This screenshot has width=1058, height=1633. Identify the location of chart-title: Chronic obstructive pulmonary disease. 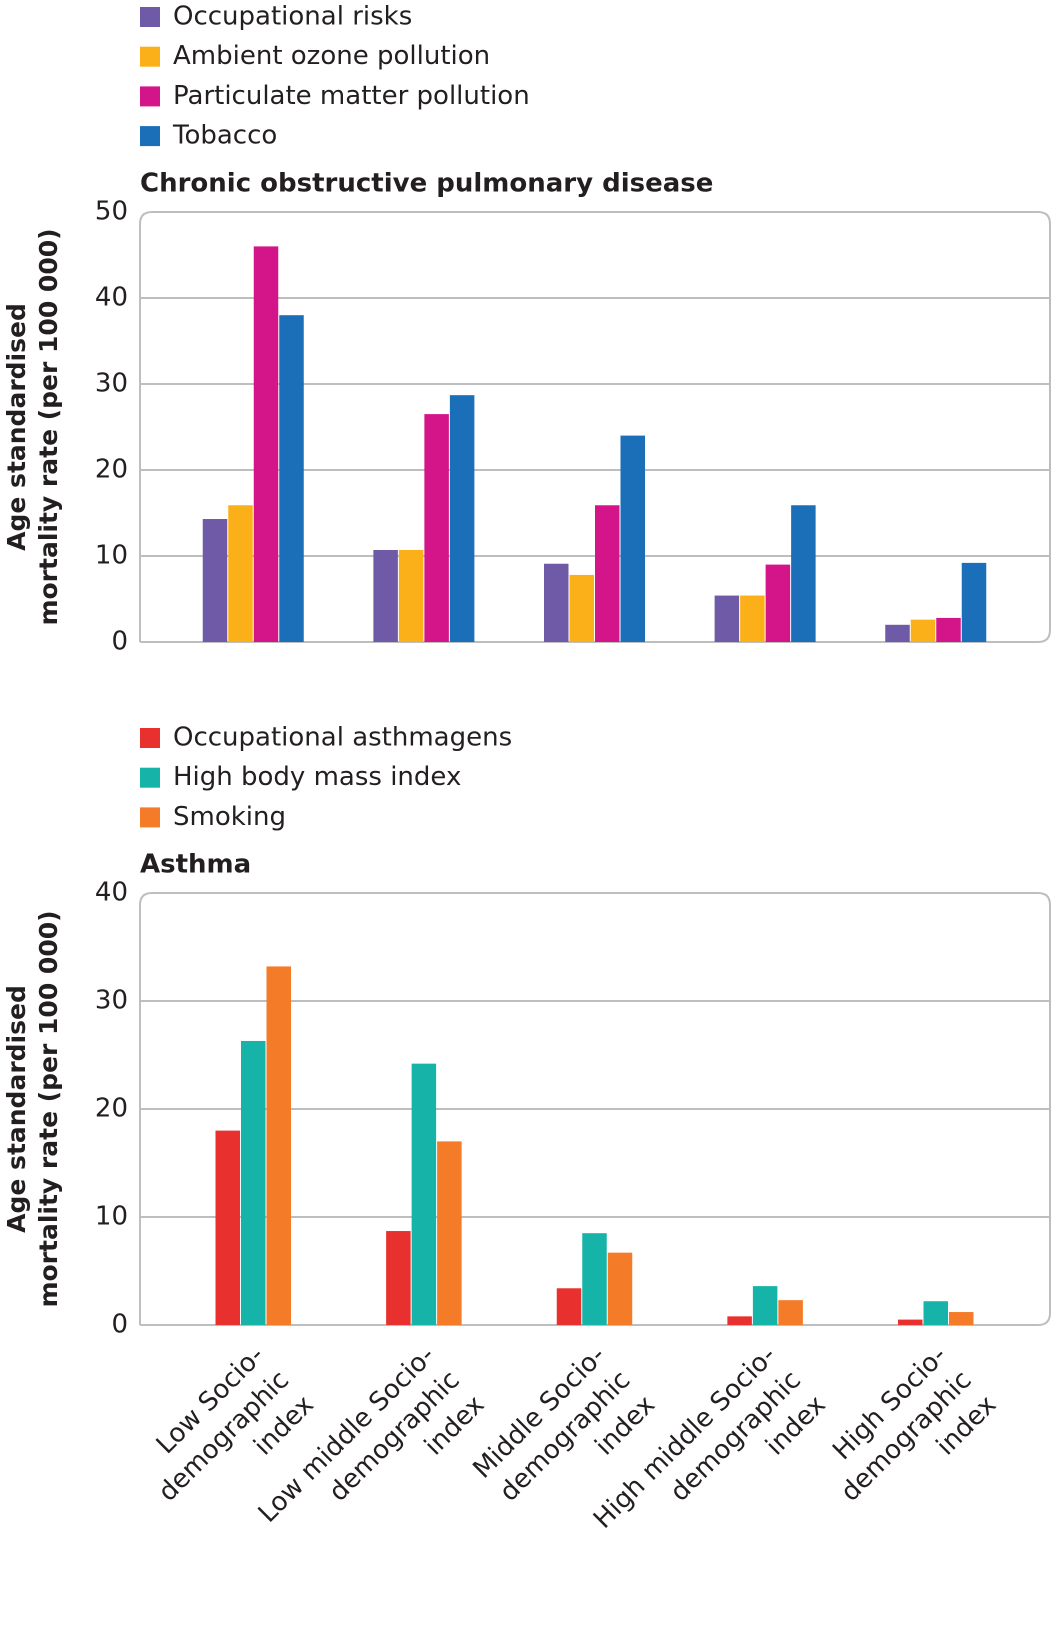
(426, 184).